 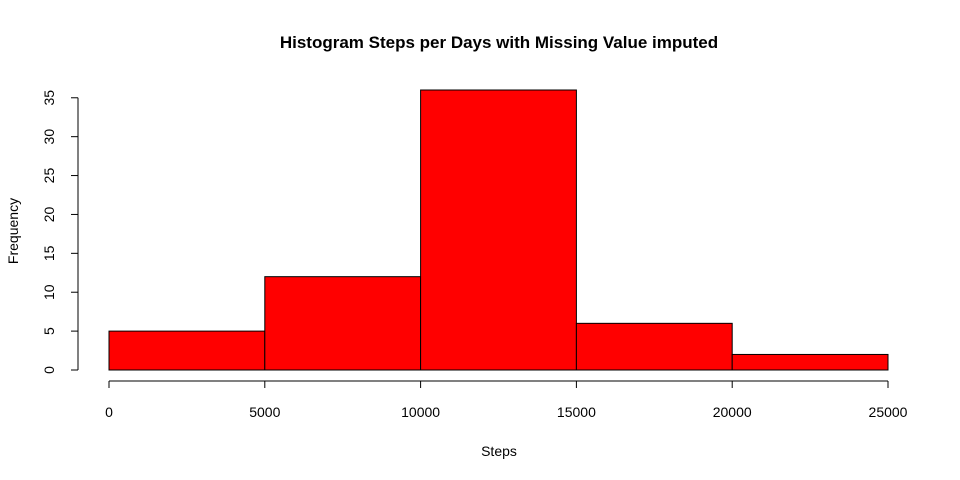 I want to click on y-tick-label-2: 10, so click(x=49, y=292).